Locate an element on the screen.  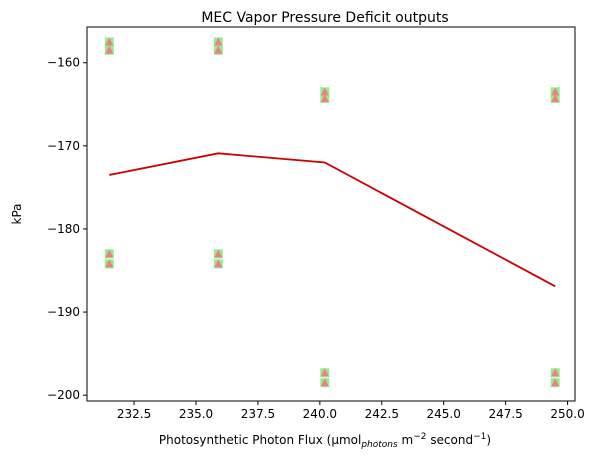
x-tick-label: 237.5 is located at coordinates (258, 414).